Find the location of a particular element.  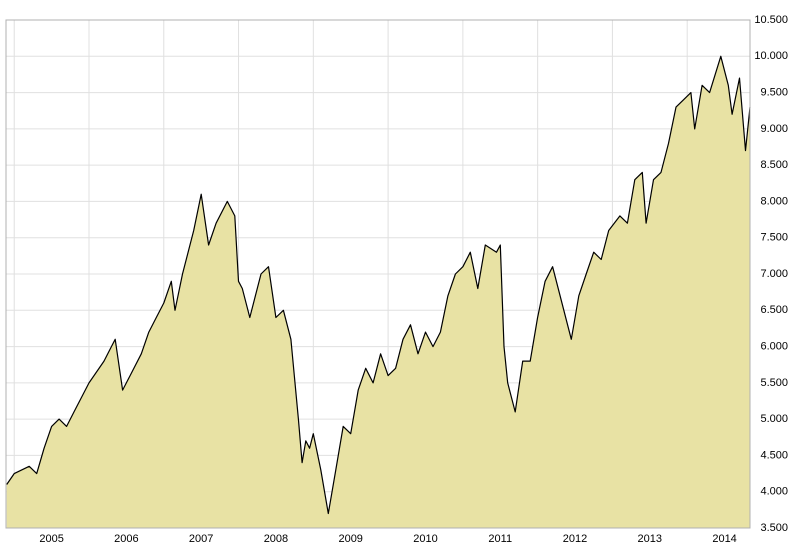

x-tick-label: 2007 is located at coordinates (201, 539).